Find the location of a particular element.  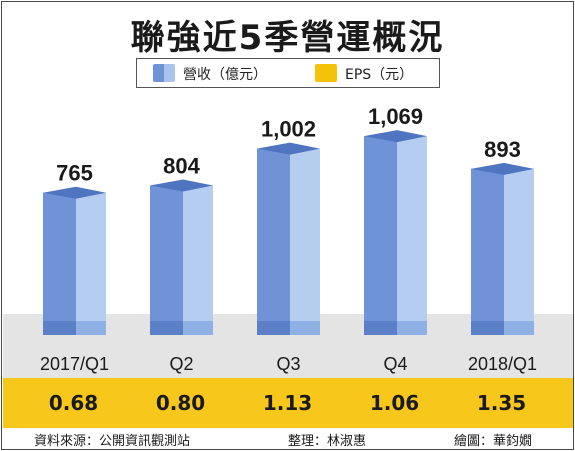

legend-eps-label: EPS（元） is located at coordinates (379, 75).